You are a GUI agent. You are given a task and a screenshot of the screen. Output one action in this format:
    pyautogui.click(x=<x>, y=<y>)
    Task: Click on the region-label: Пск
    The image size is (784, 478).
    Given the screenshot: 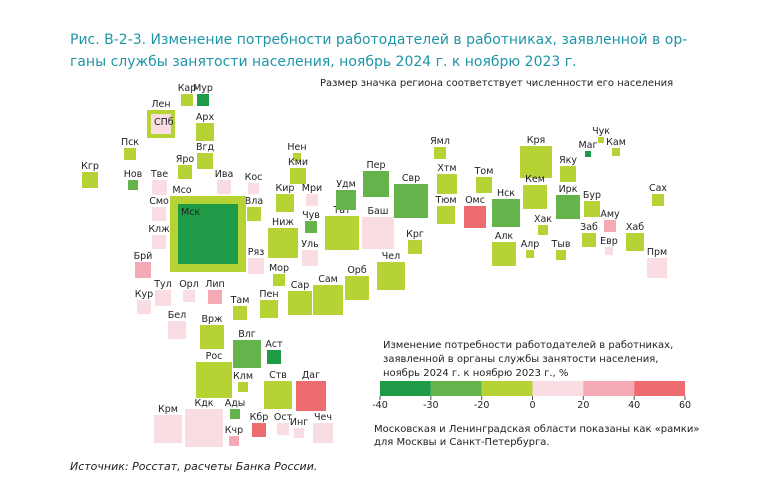 What is the action you would take?
    pyautogui.click(x=130, y=142)
    